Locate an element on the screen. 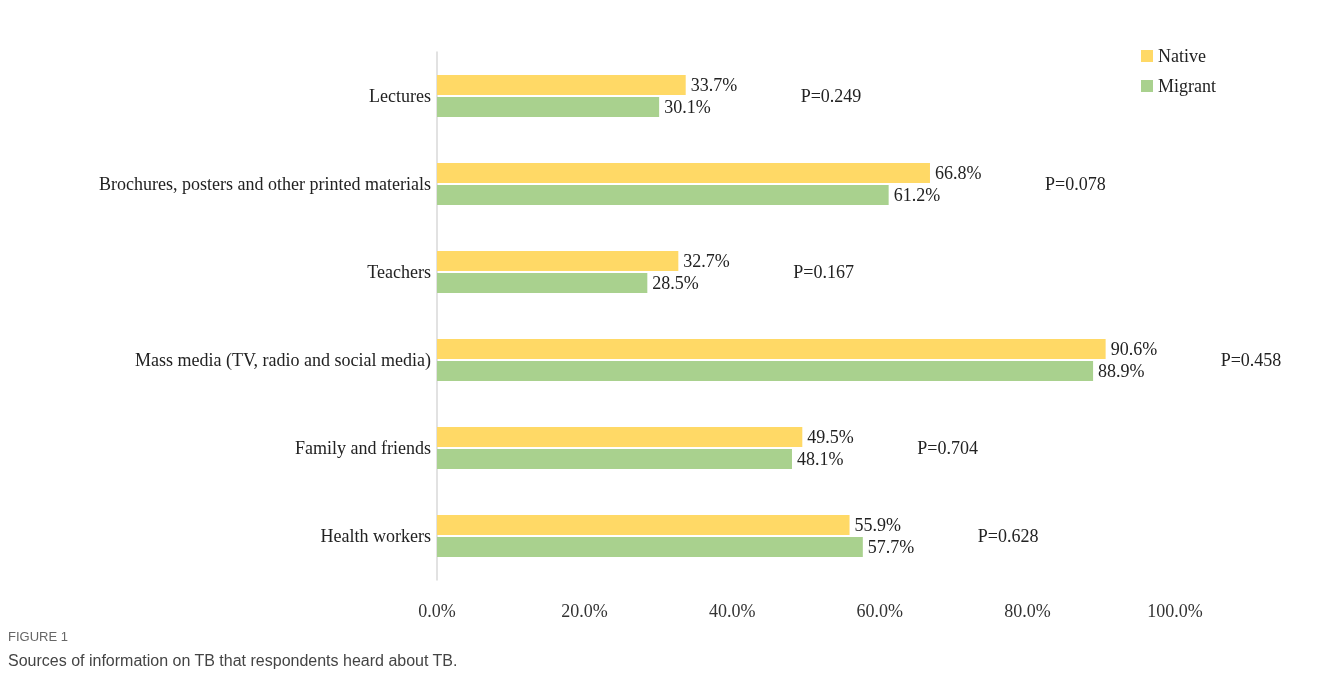  x-tick-label: 40.0% is located at coordinates (732, 611).